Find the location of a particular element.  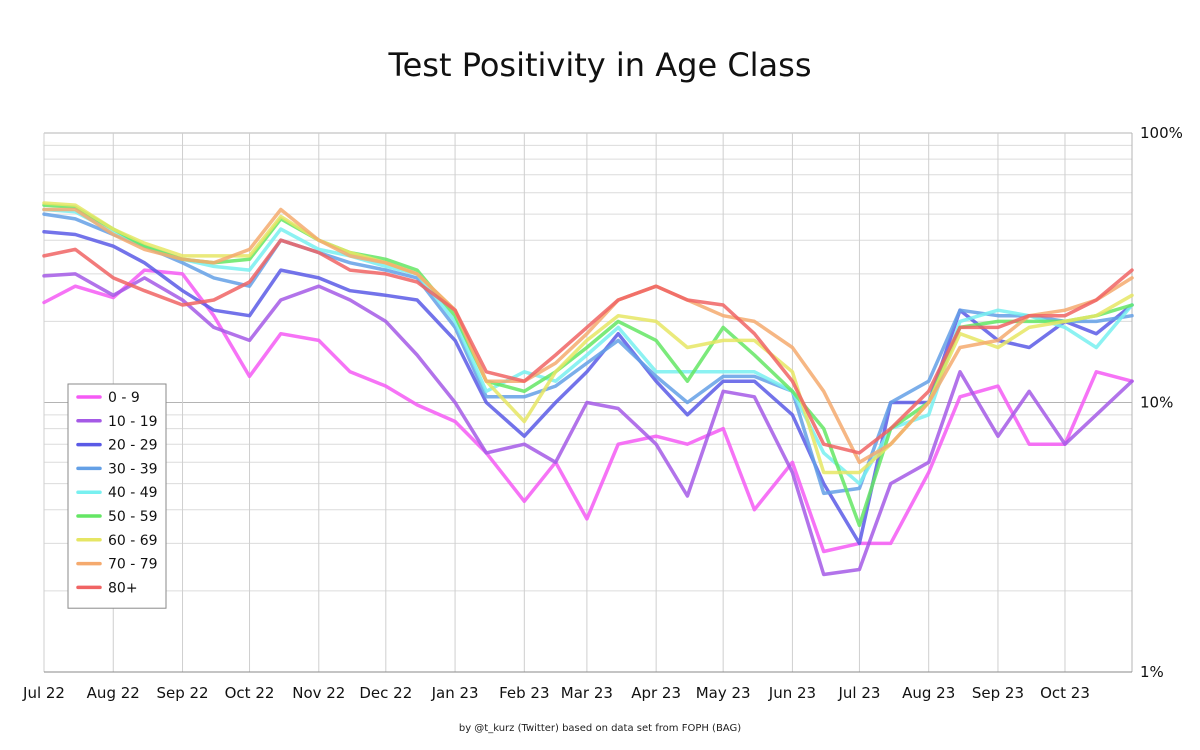

x-tick-label: Jun 23 is located at coordinates (792, 693).